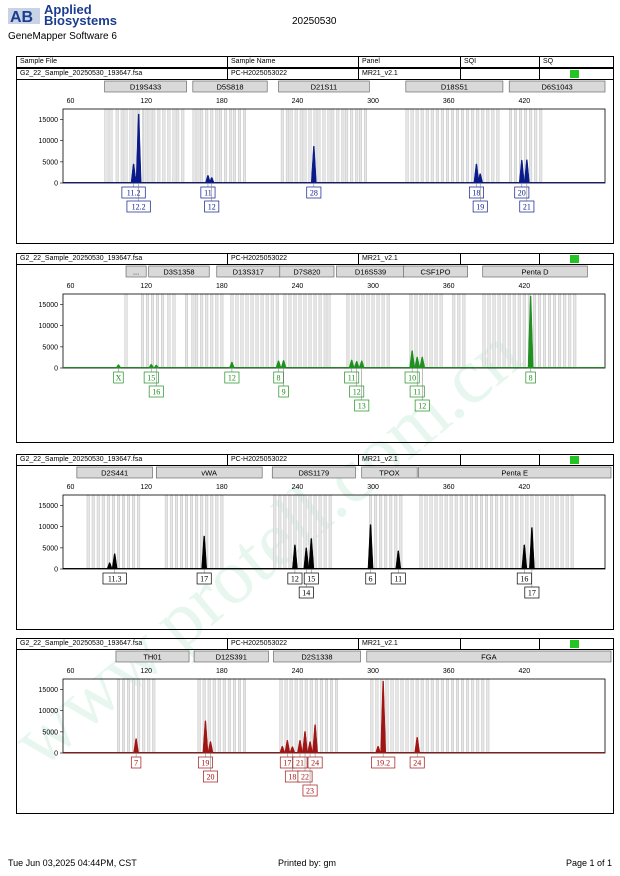 Image resolution: width=620 pixels, height=876 pixels. Describe the element at coordinates (71, 101) in the screenshot. I see `x-tick-label: 60` at that location.